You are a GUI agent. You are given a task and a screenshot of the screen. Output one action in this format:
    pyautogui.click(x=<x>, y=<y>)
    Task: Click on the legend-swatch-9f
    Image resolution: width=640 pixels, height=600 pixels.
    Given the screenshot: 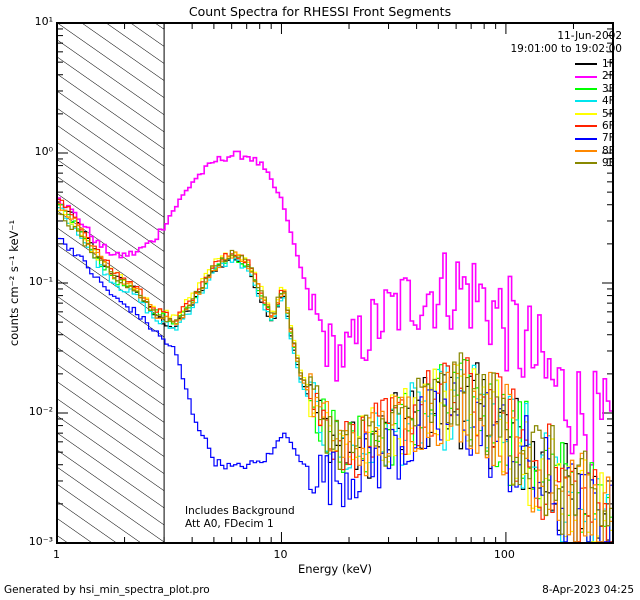 What is the action you would take?
    pyautogui.click(x=586, y=163)
    